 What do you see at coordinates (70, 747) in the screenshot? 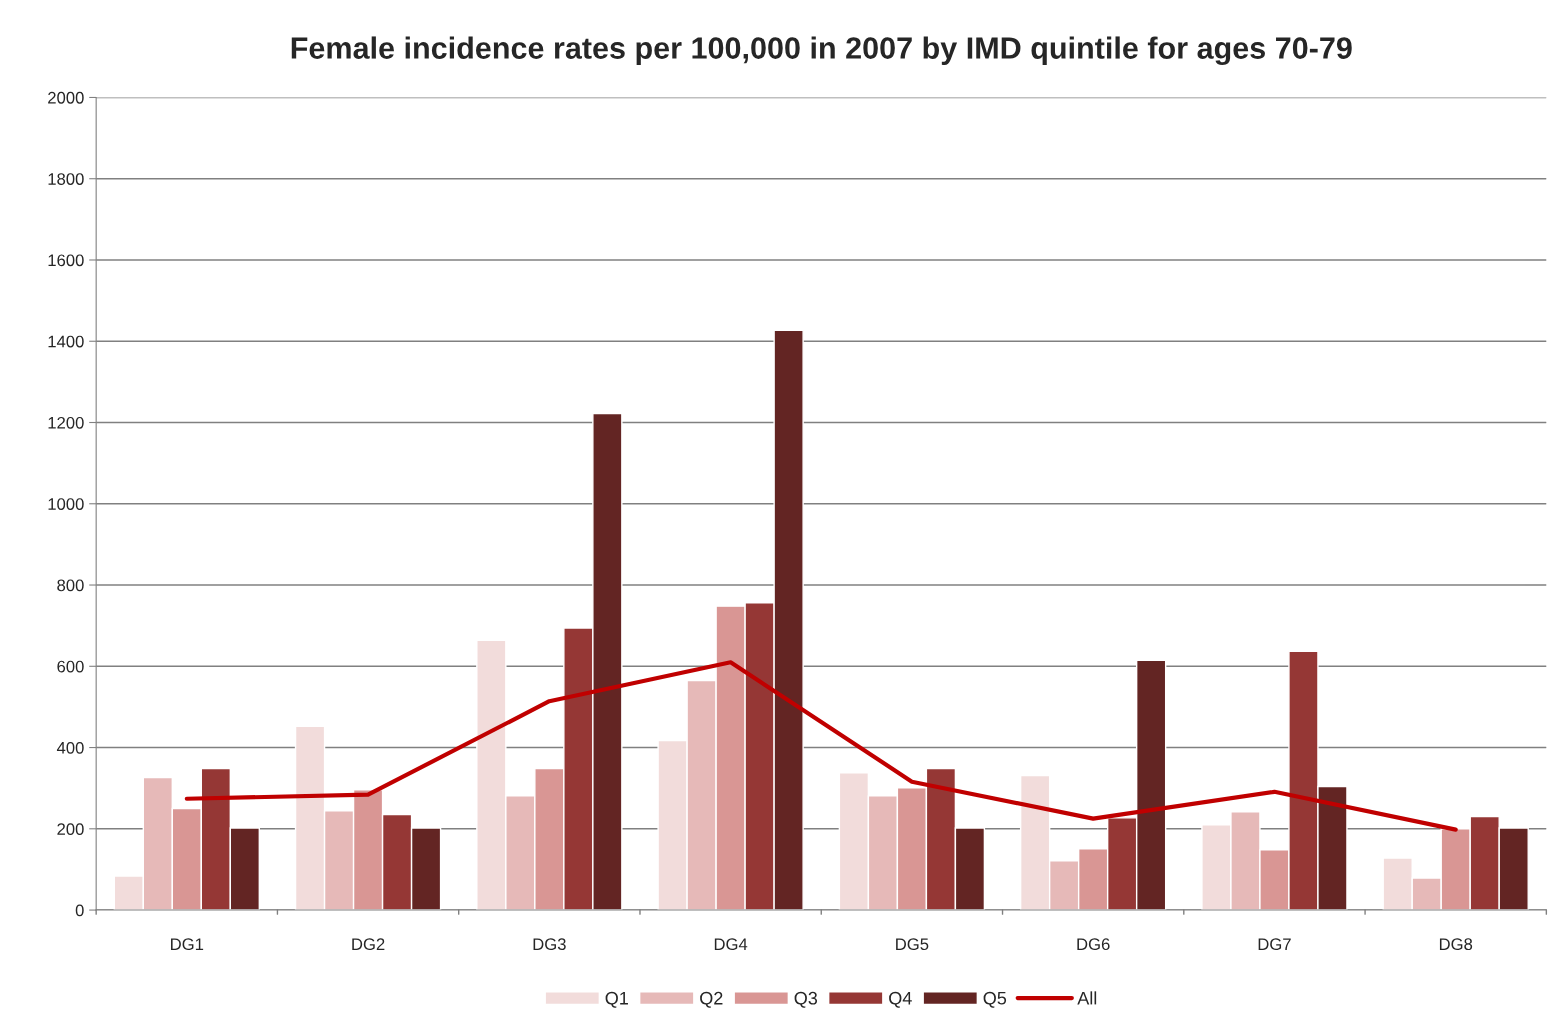
I see `y-tick-label: 400` at bounding box center [70, 747].